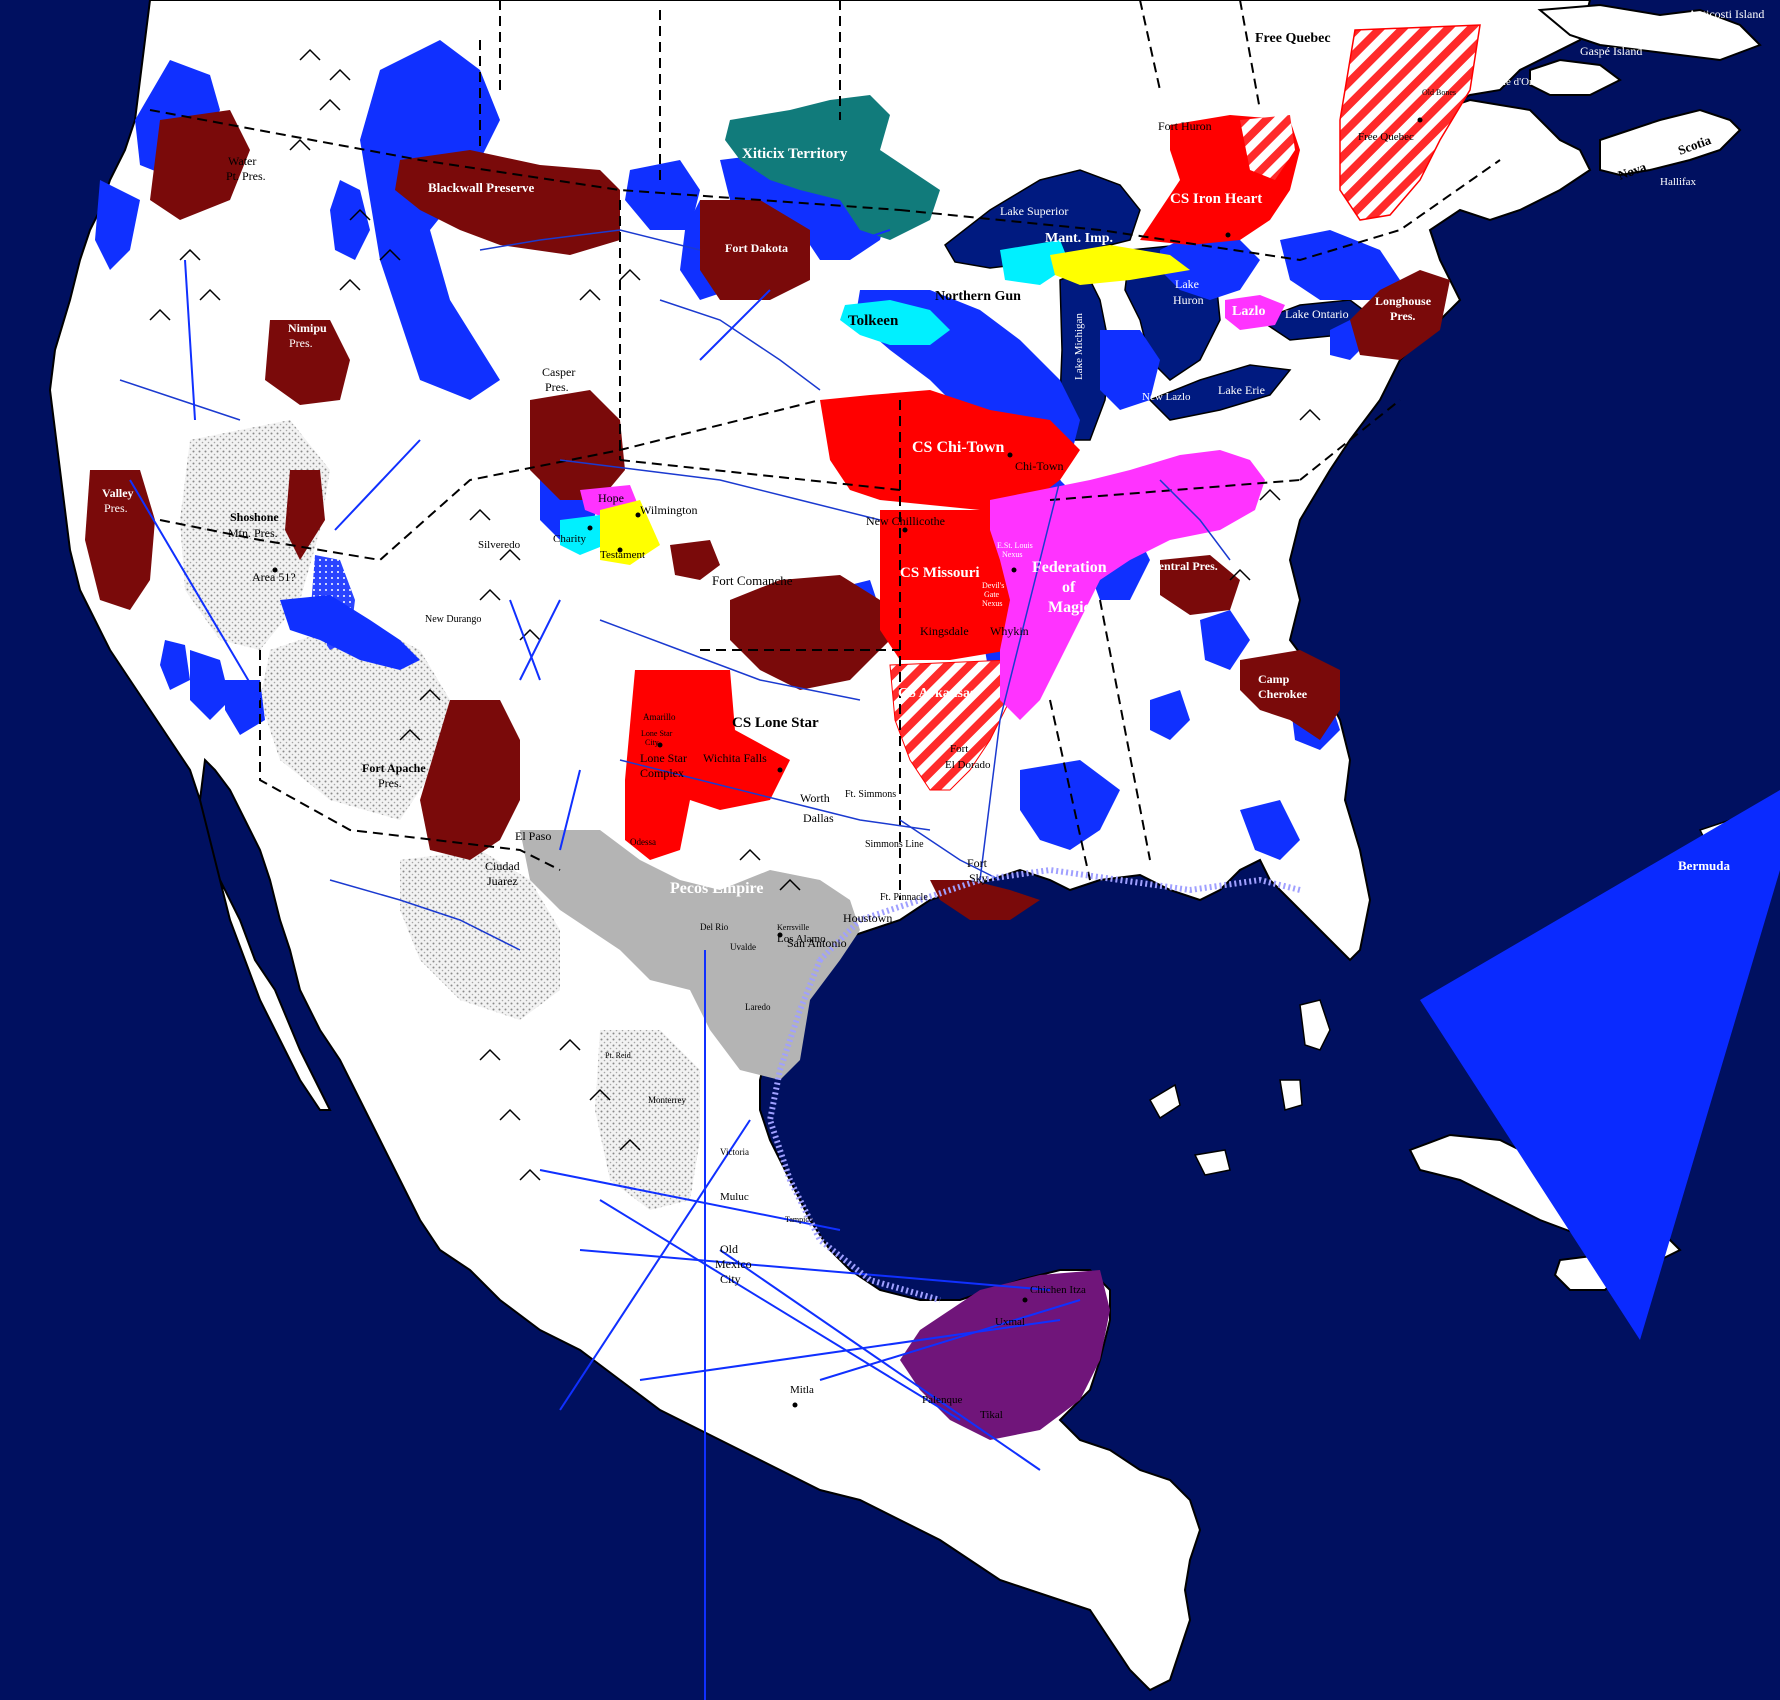  Describe the element at coordinates (1187, 284) in the screenshot. I see `label-lake-huron-1: Lake` at that location.